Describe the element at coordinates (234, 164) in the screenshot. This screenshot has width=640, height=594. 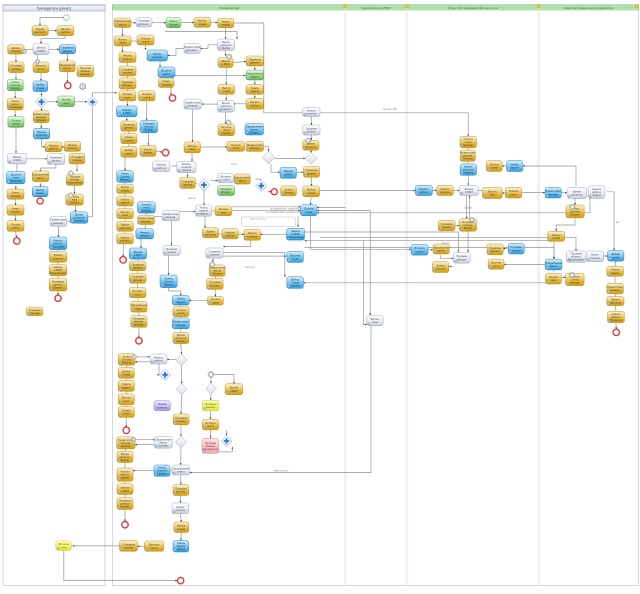
I see `svg-text: Хочет` at that location.